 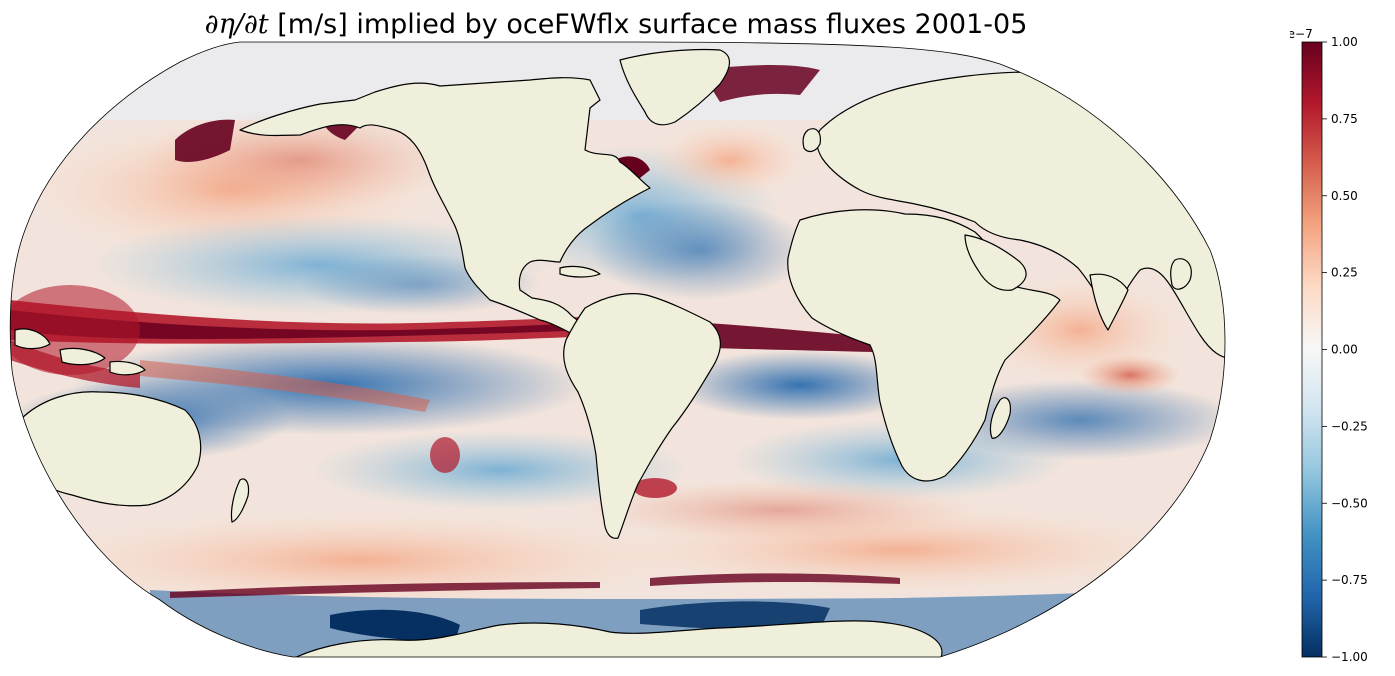 What do you see at coordinates (674, 87) in the screenshot?
I see `greenland` at bounding box center [674, 87].